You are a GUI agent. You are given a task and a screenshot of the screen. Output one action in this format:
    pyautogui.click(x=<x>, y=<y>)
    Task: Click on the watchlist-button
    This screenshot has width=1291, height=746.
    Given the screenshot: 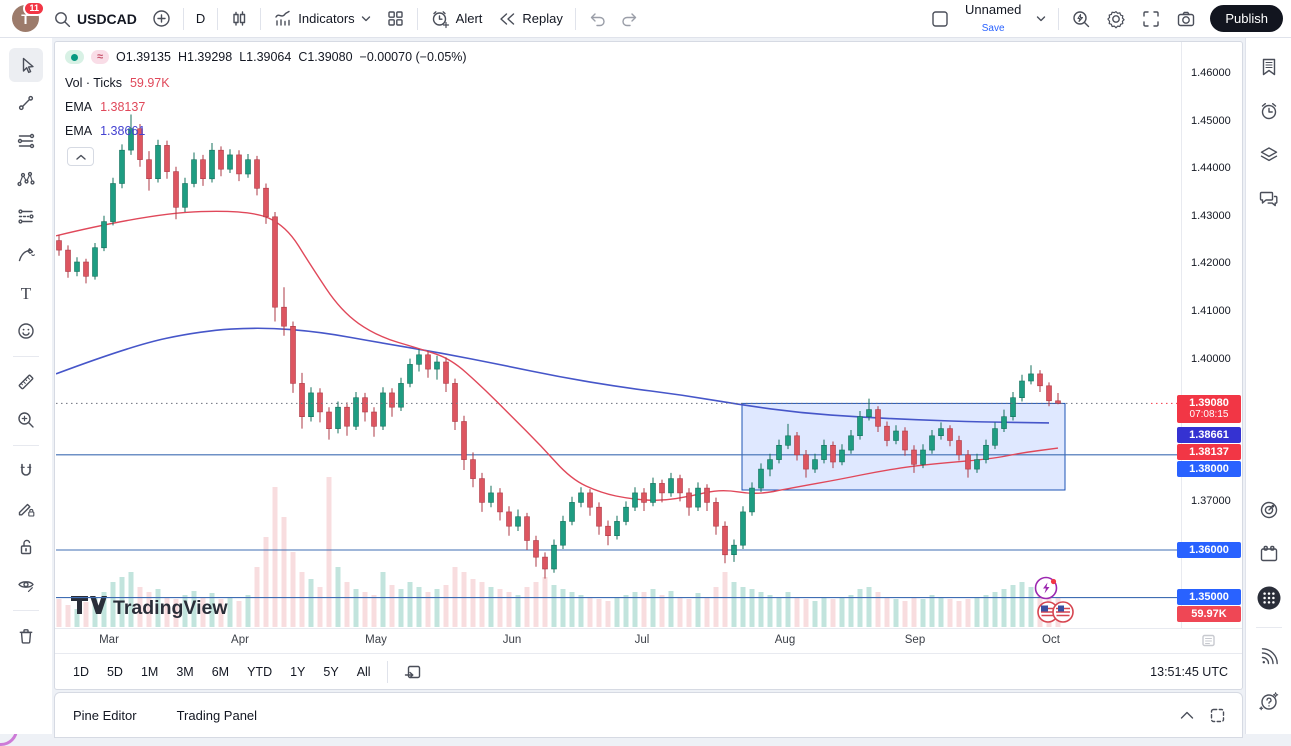 What is the action you would take?
    pyautogui.click(x=1269, y=67)
    